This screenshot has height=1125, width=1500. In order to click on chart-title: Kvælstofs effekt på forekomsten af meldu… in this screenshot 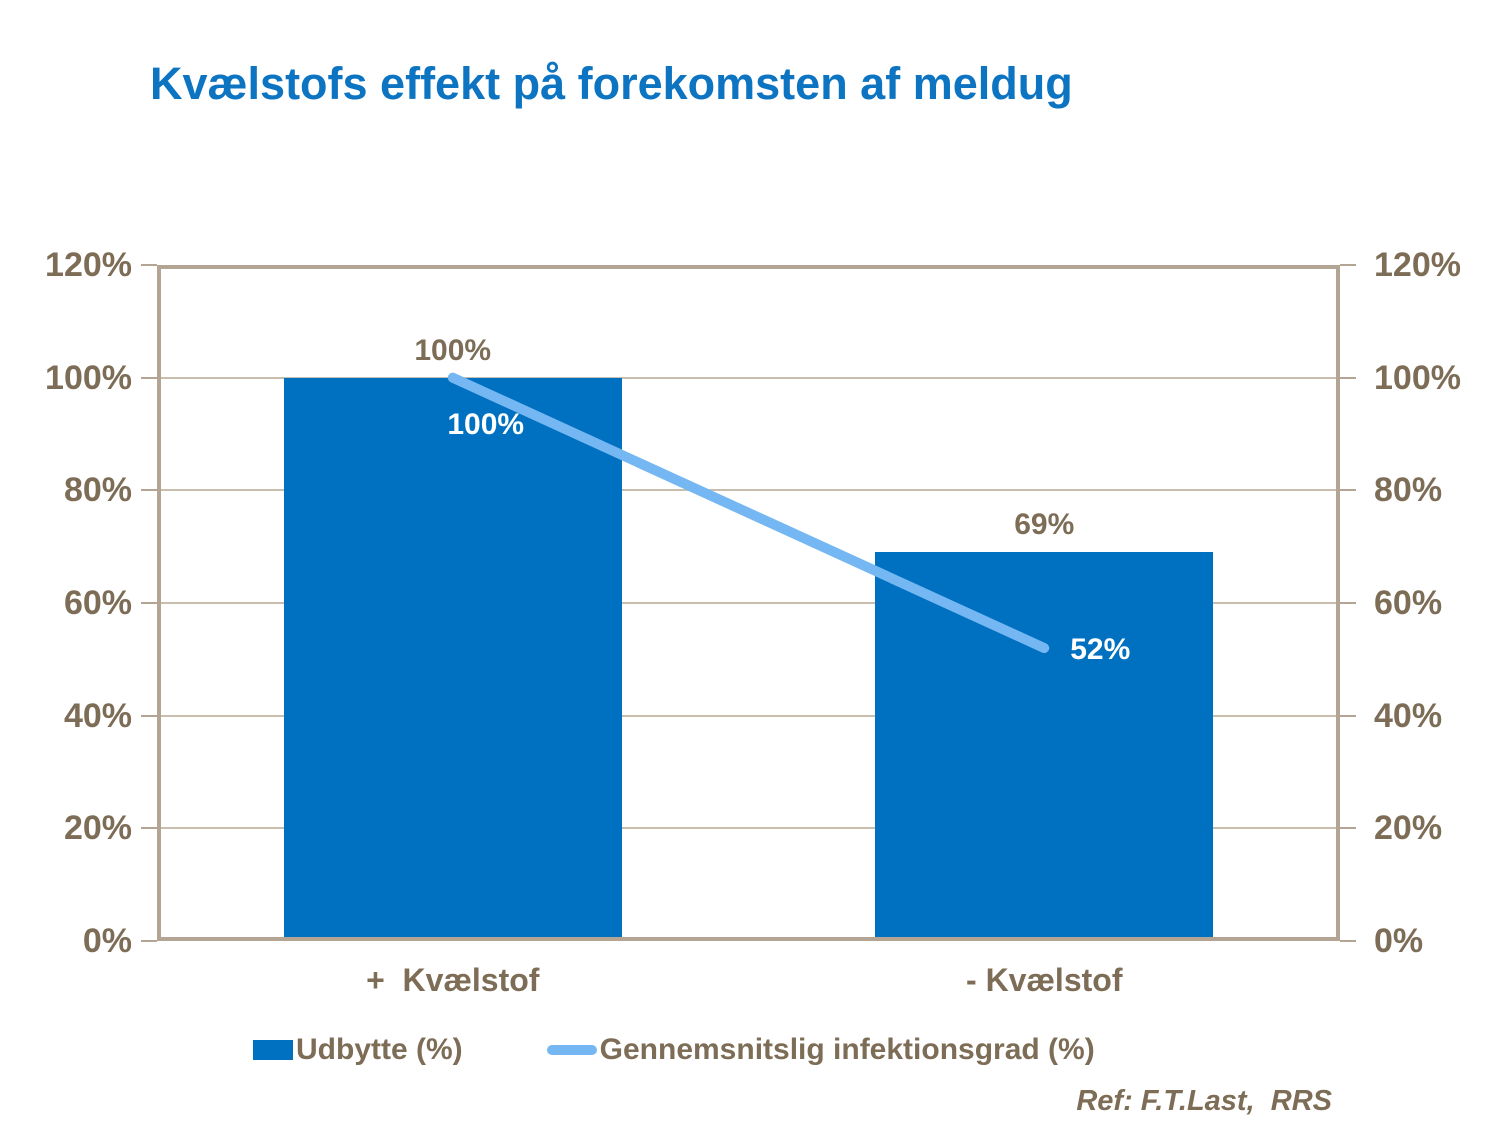, I will do `click(611, 83)`.